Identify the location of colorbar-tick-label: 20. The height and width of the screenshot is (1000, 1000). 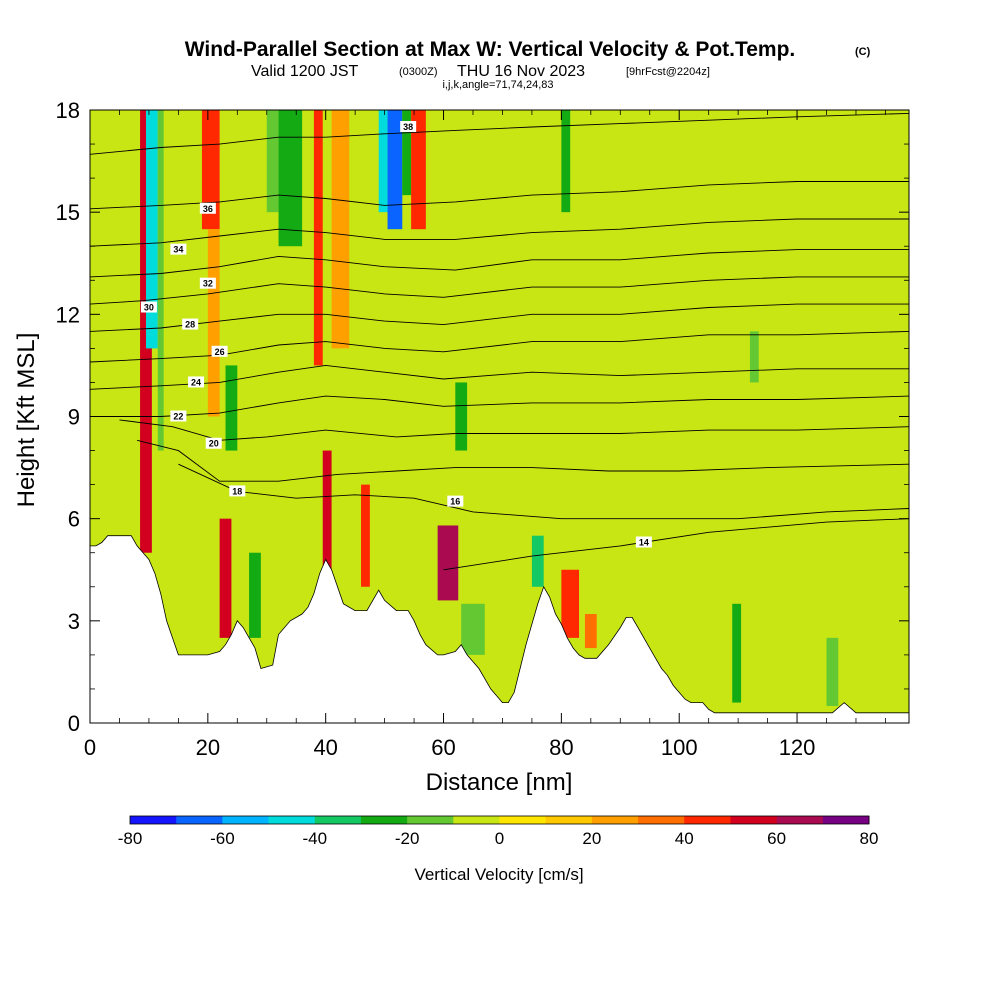
(591, 838).